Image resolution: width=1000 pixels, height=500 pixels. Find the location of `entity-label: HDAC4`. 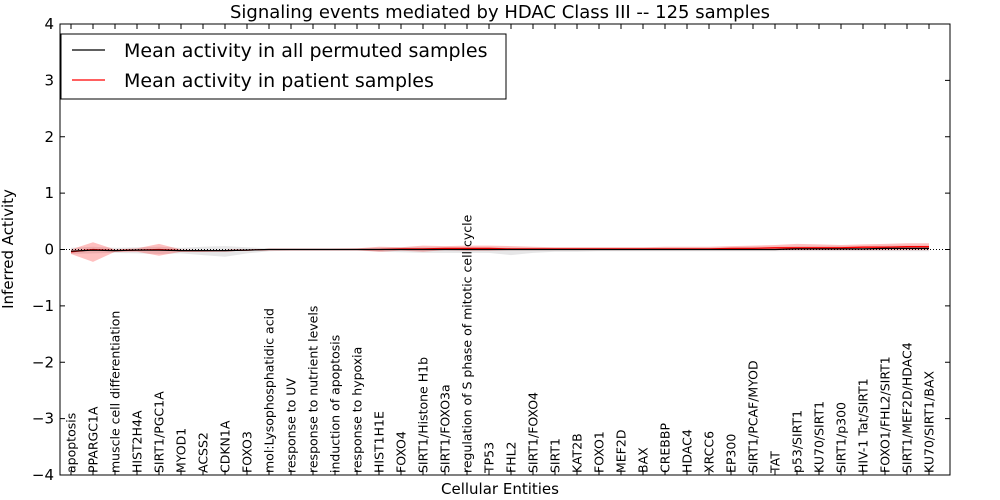

entity-label: HDAC4 is located at coordinates (687, 451).